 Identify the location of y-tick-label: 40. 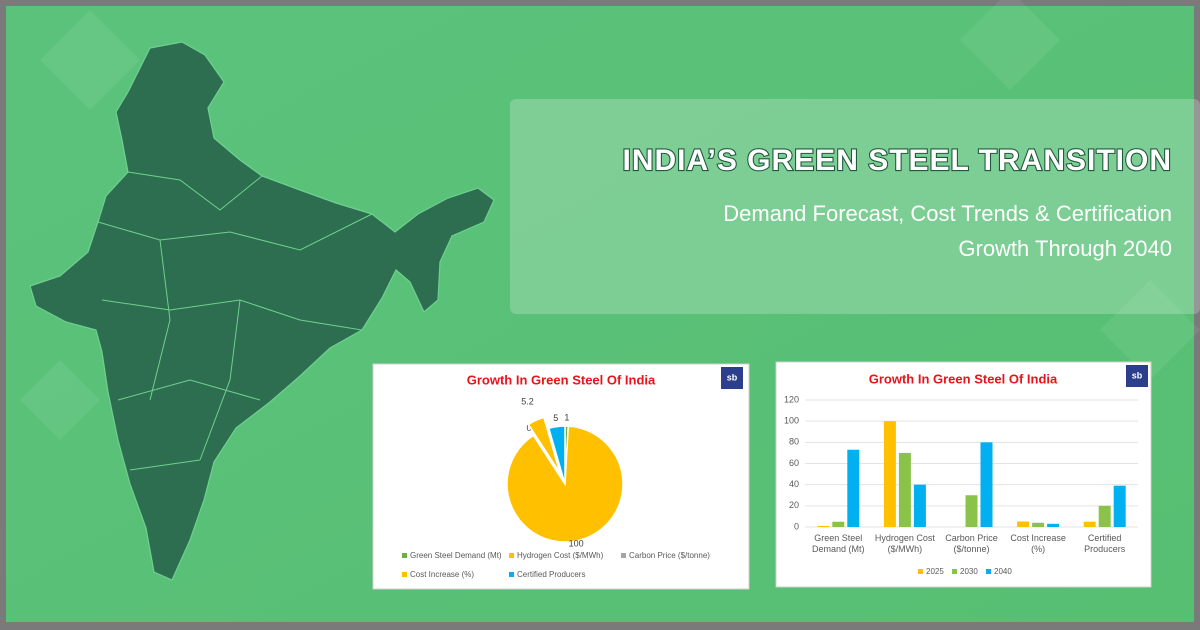
(794, 484).